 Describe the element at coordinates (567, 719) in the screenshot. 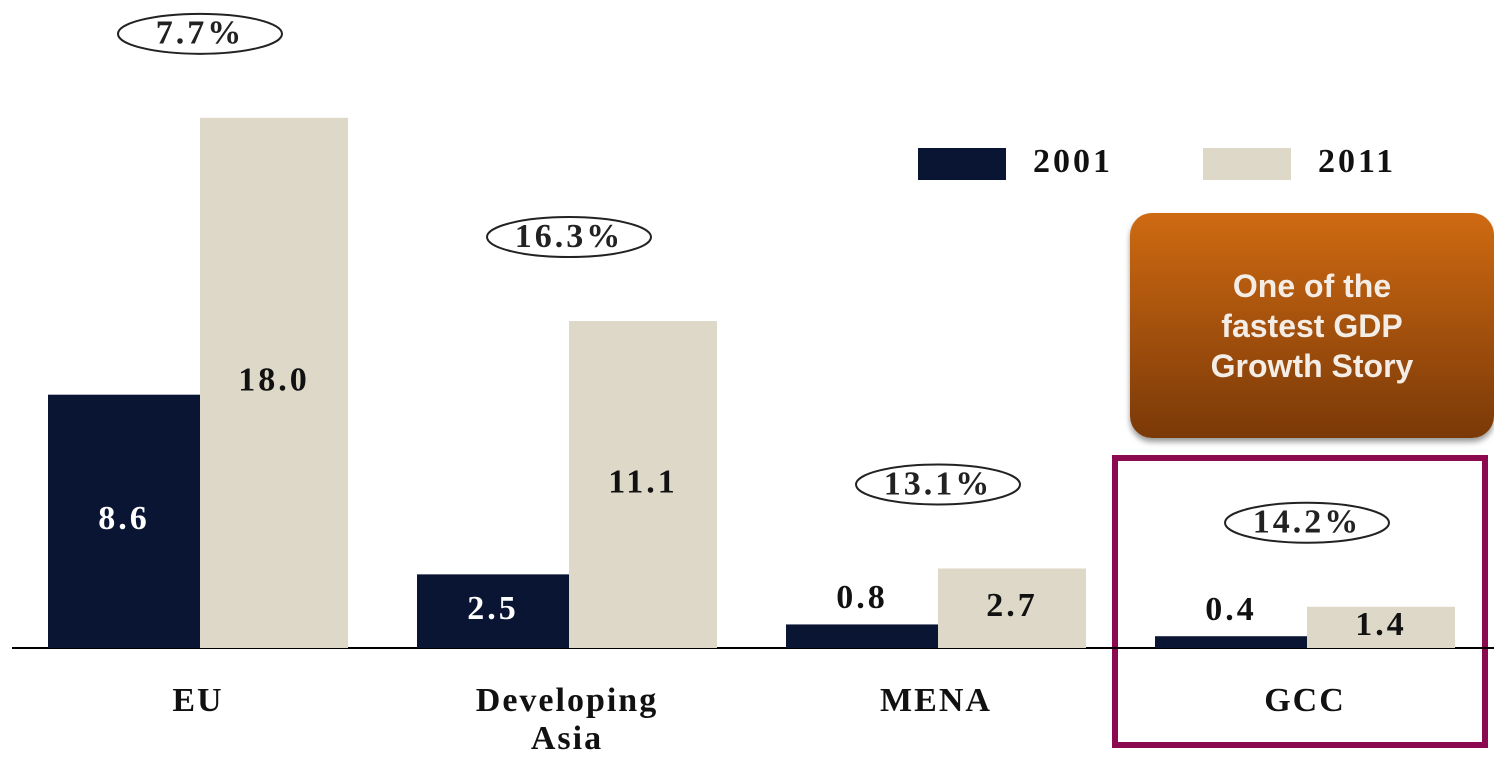

I see `x-tick-label: Developing Asia` at that location.